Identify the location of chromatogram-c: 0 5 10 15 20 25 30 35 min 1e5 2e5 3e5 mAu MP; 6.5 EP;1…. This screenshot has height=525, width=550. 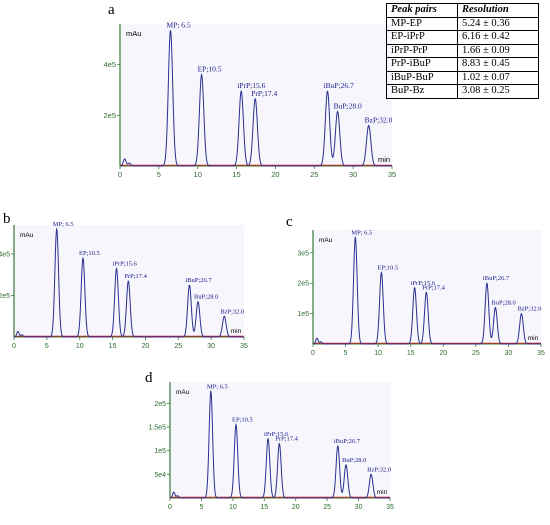
(421, 293).